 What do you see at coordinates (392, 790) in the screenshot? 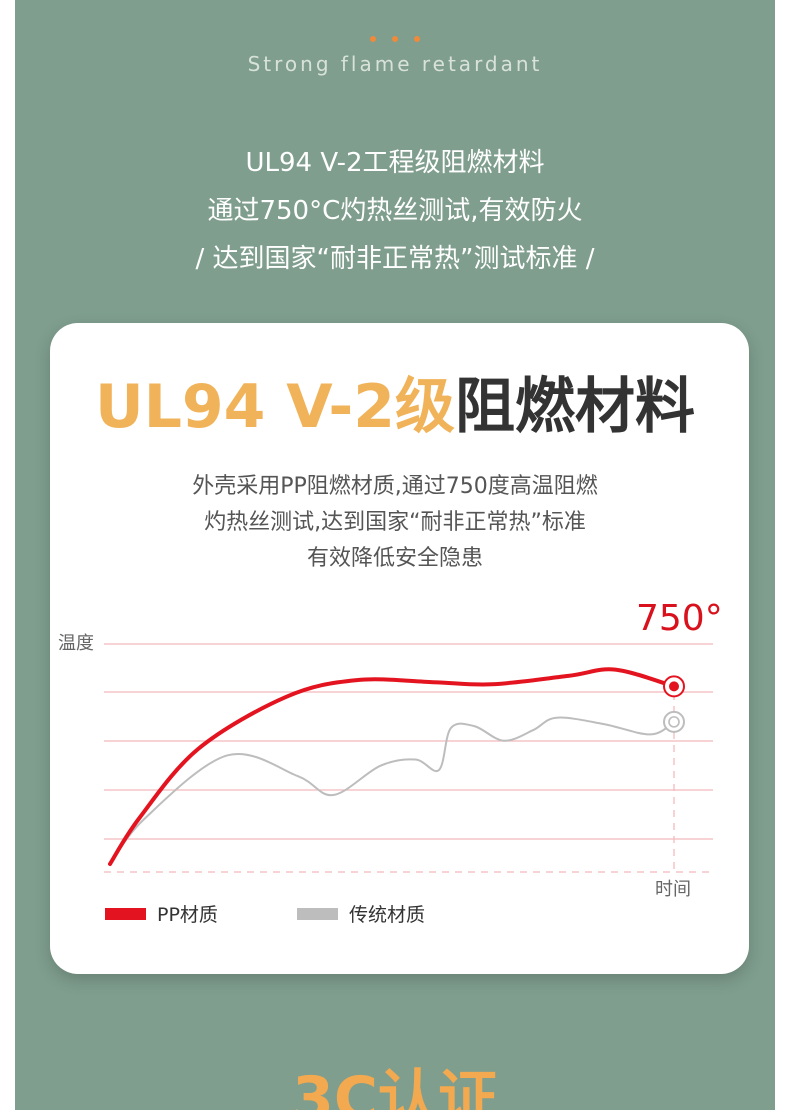
I see `series-line-traditional` at bounding box center [392, 790].